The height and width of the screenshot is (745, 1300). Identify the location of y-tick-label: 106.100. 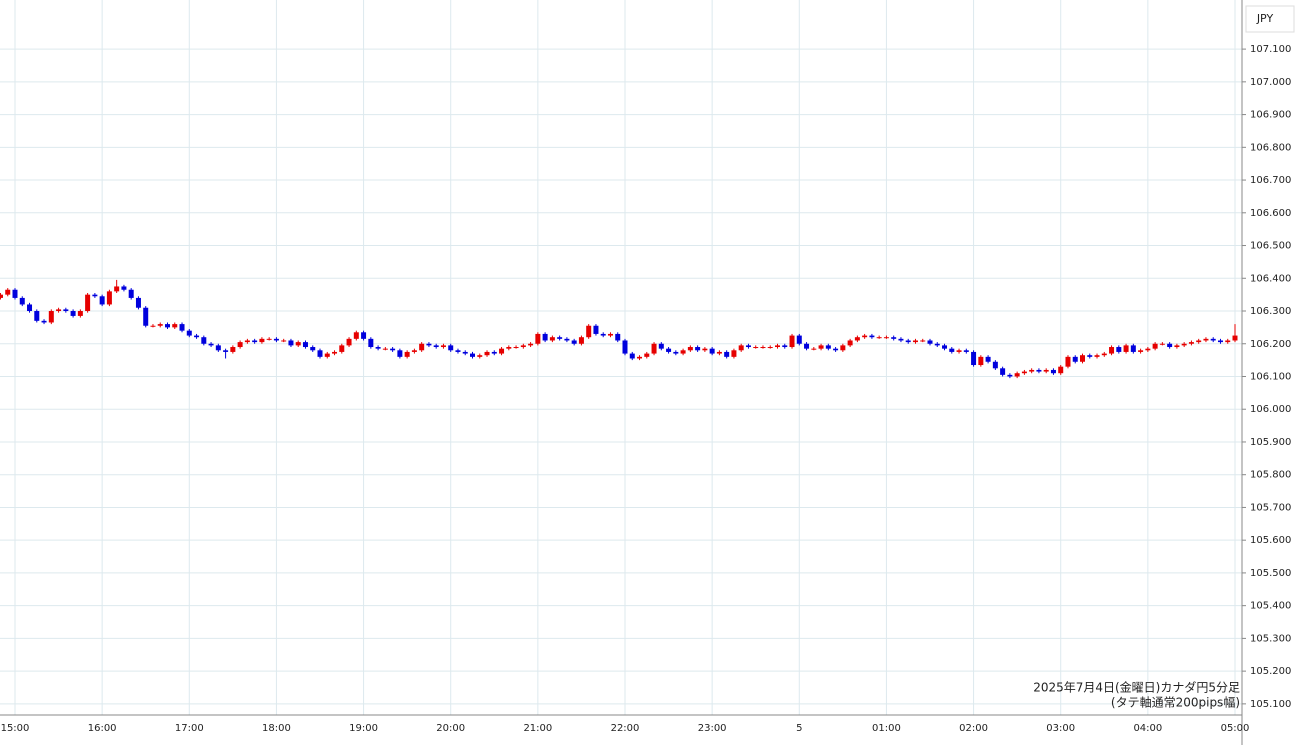
(1270, 376).